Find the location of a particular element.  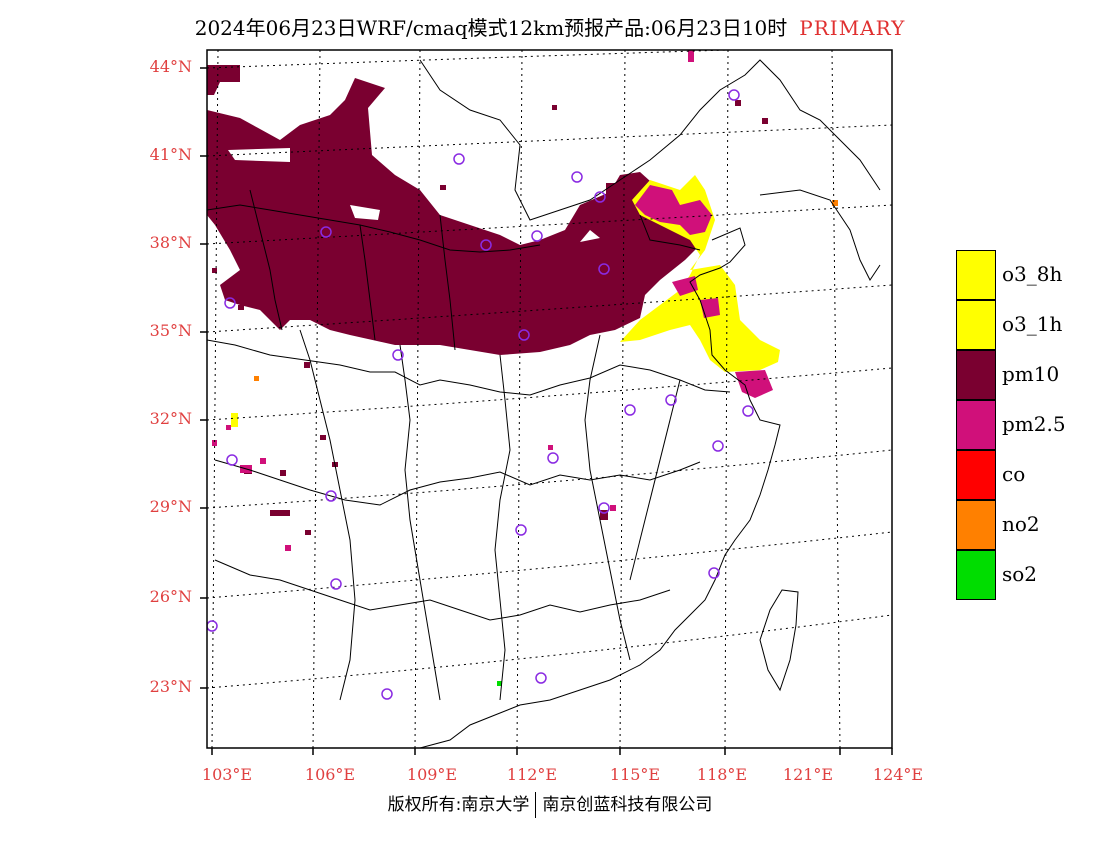

legend-item-no2: no2 is located at coordinates (1026, 525).